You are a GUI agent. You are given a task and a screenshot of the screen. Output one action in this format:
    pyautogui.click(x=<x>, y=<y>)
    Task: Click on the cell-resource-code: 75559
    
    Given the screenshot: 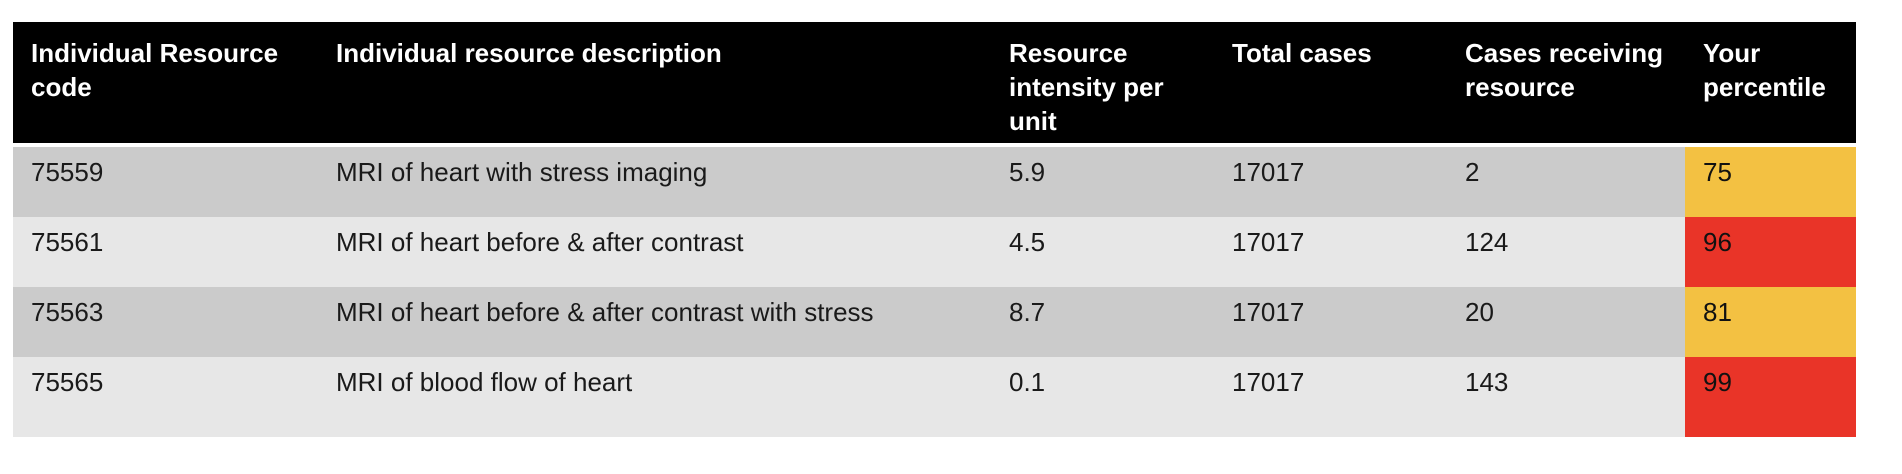 What is the action you would take?
    pyautogui.click(x=165, y=182)
    